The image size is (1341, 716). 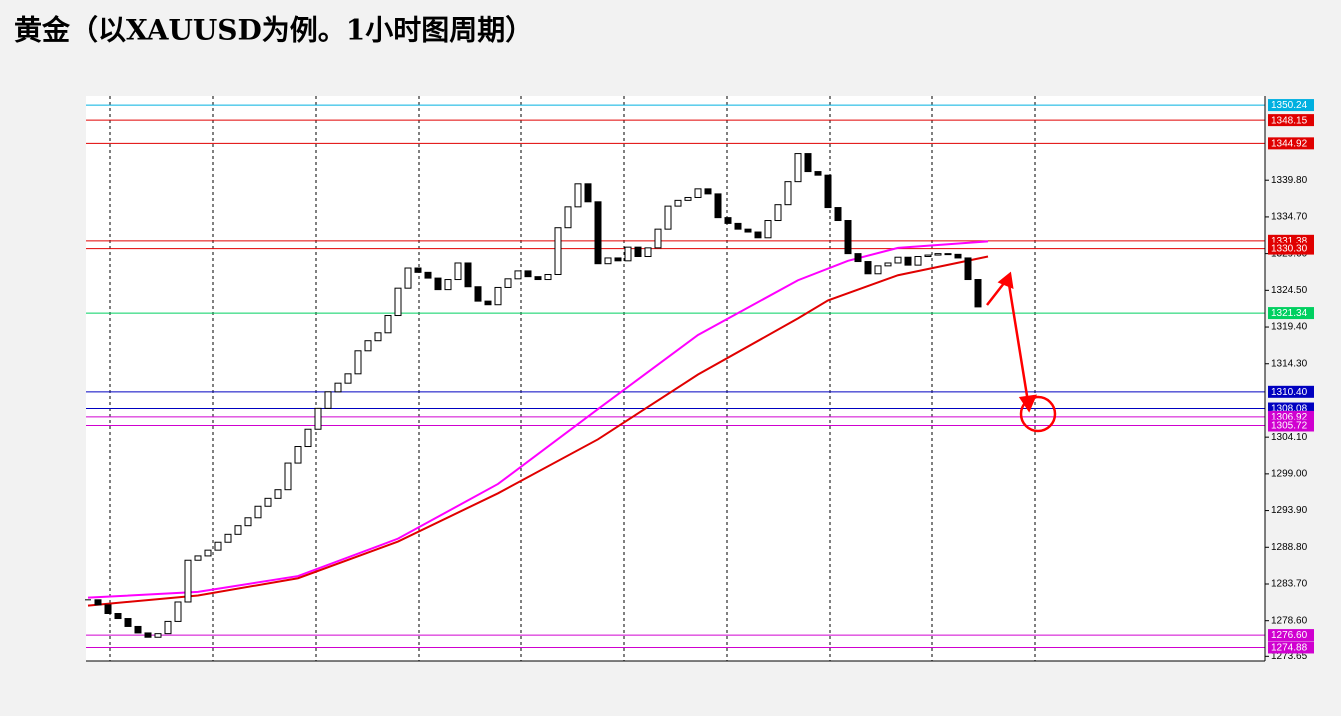 I want to click on y-tick-label: 1278.60, so click(x=1289, y=620).